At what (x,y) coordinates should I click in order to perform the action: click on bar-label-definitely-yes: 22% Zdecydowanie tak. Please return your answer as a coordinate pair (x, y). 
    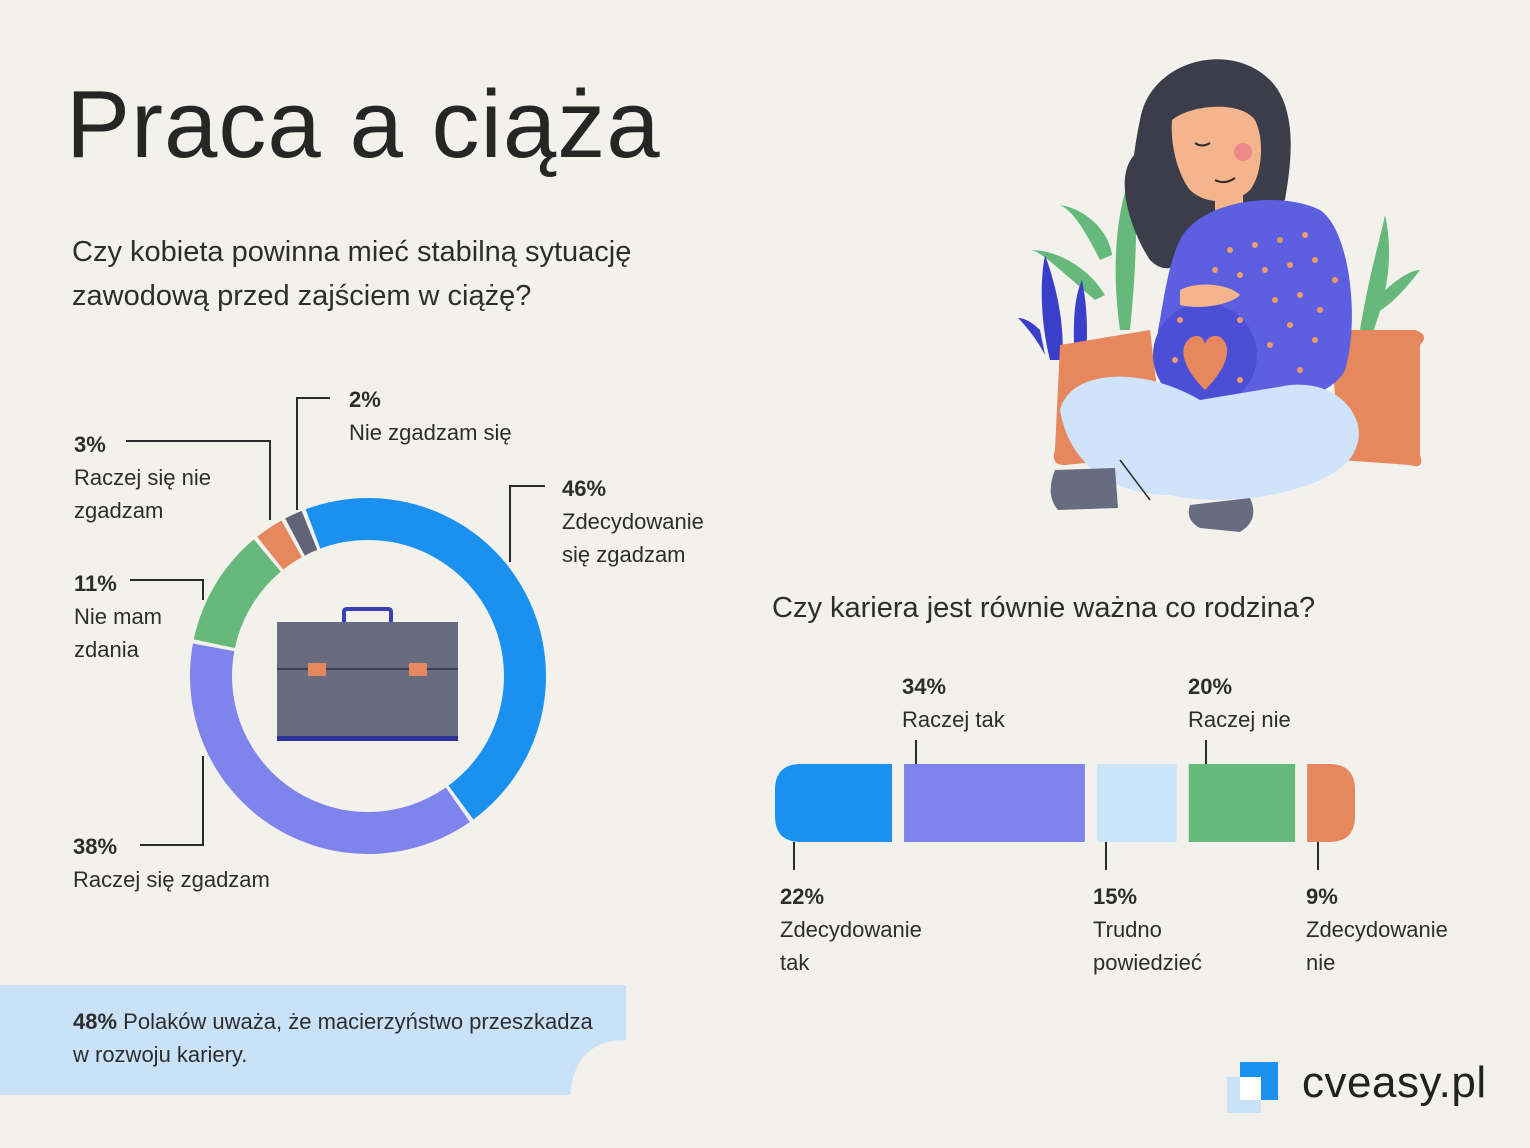
    Looking at the image, I should click on (860, 929).